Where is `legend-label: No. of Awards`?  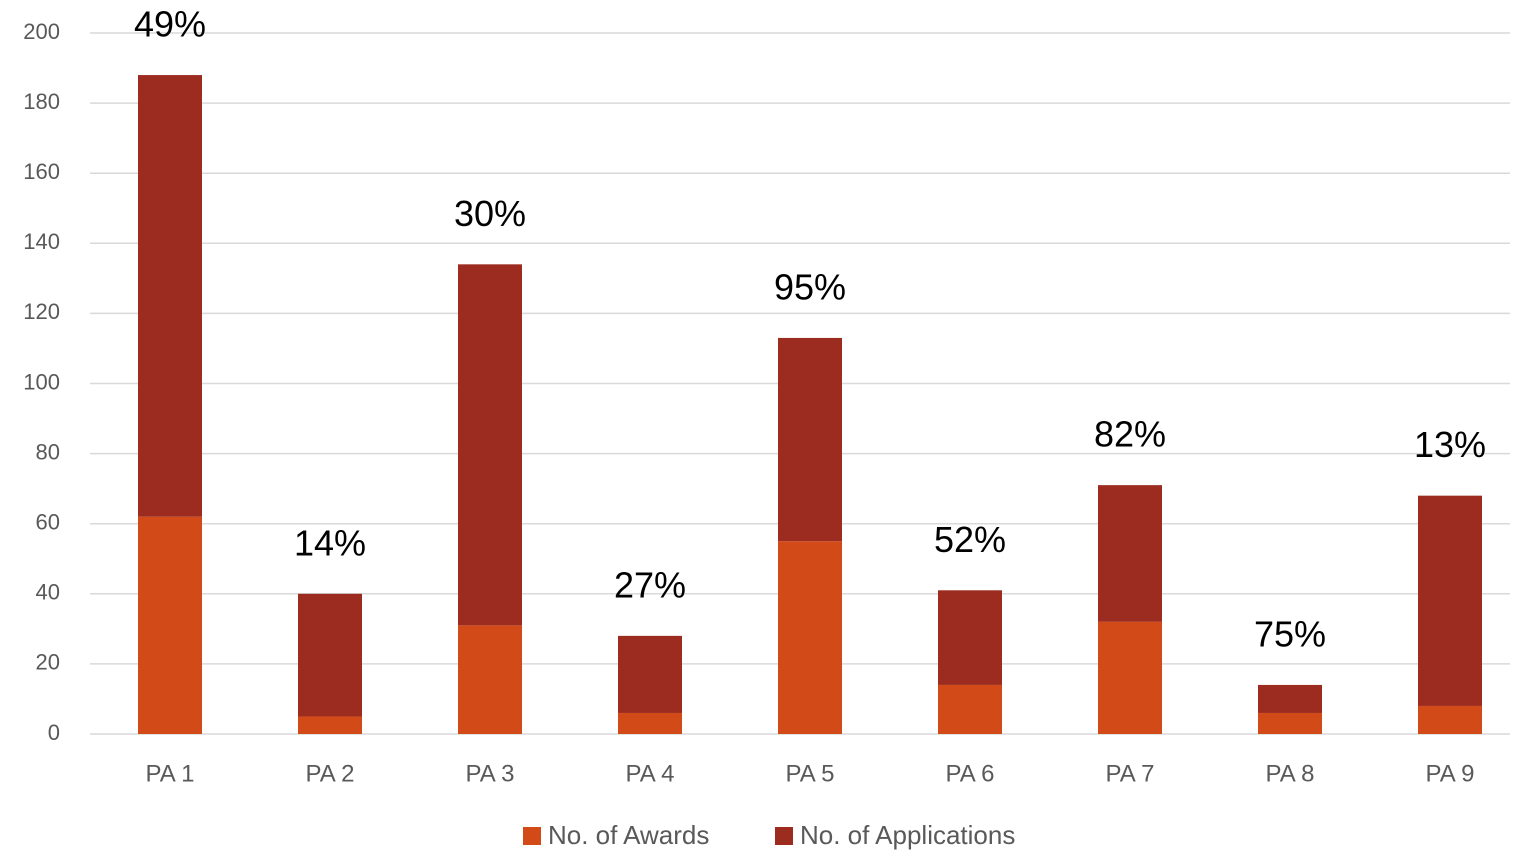 legend-label: No. of Awards is located at coordinates (628, 835).